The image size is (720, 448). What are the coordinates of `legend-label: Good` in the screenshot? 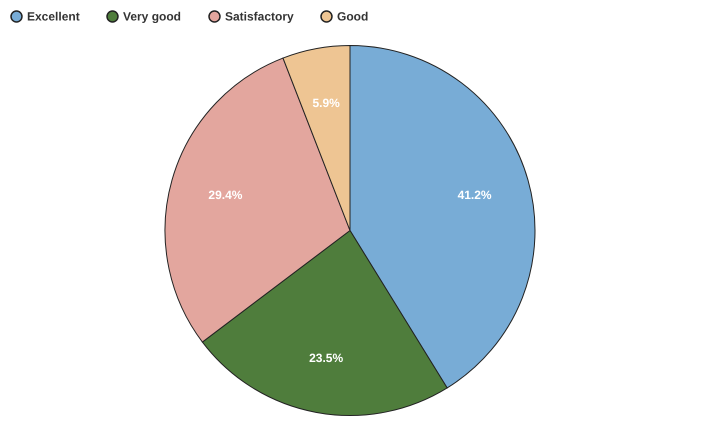 It's located at (352, 17).